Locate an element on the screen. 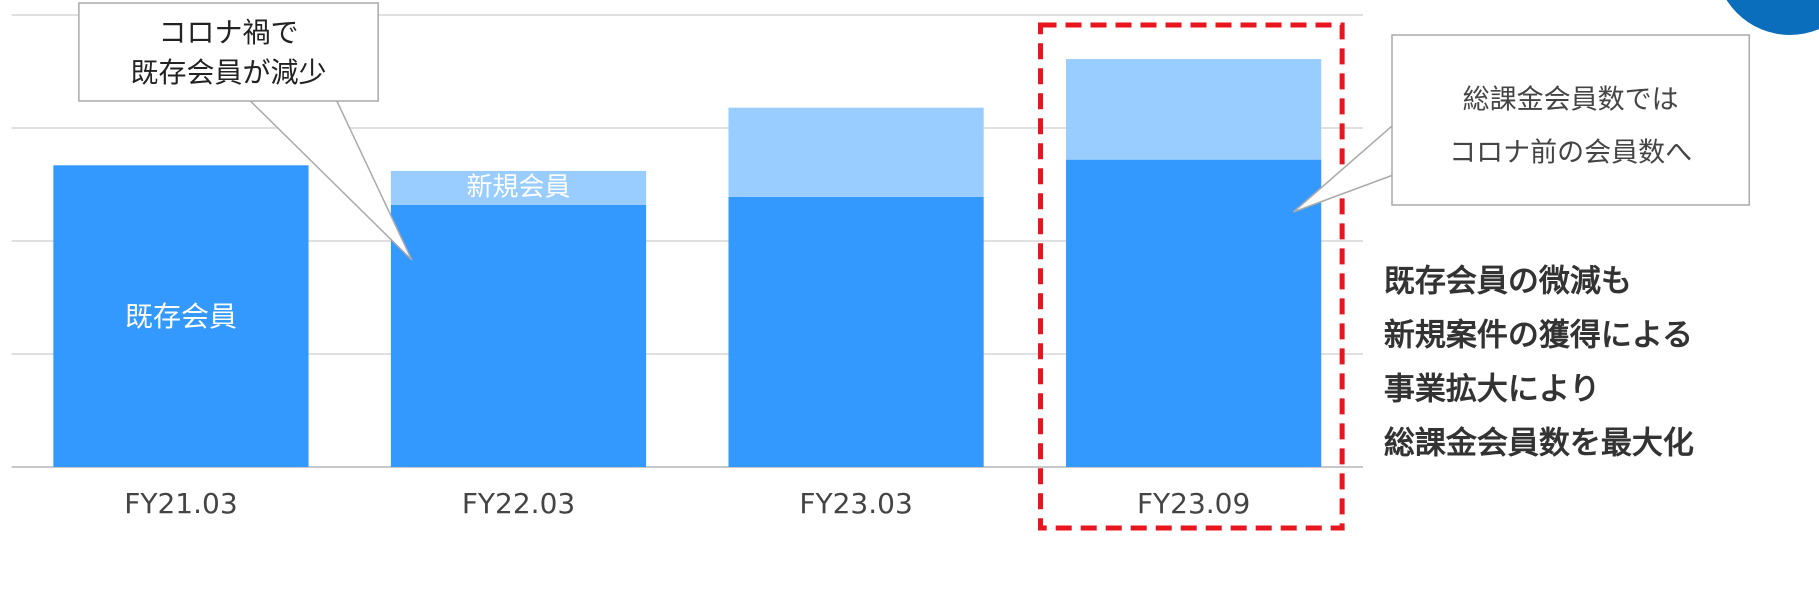  callout-text: 既存会員が減少 is located at coordinates (229, 72).